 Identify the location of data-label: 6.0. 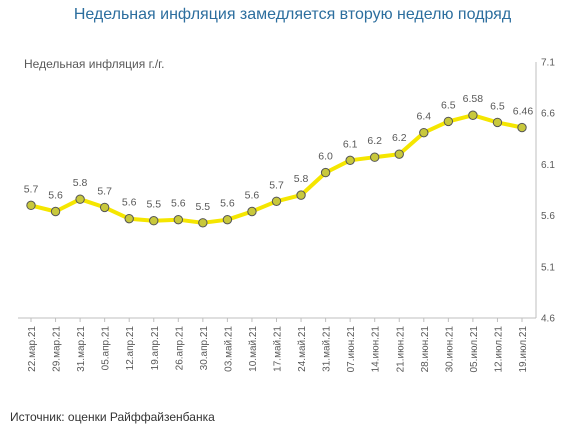
(325, 157).